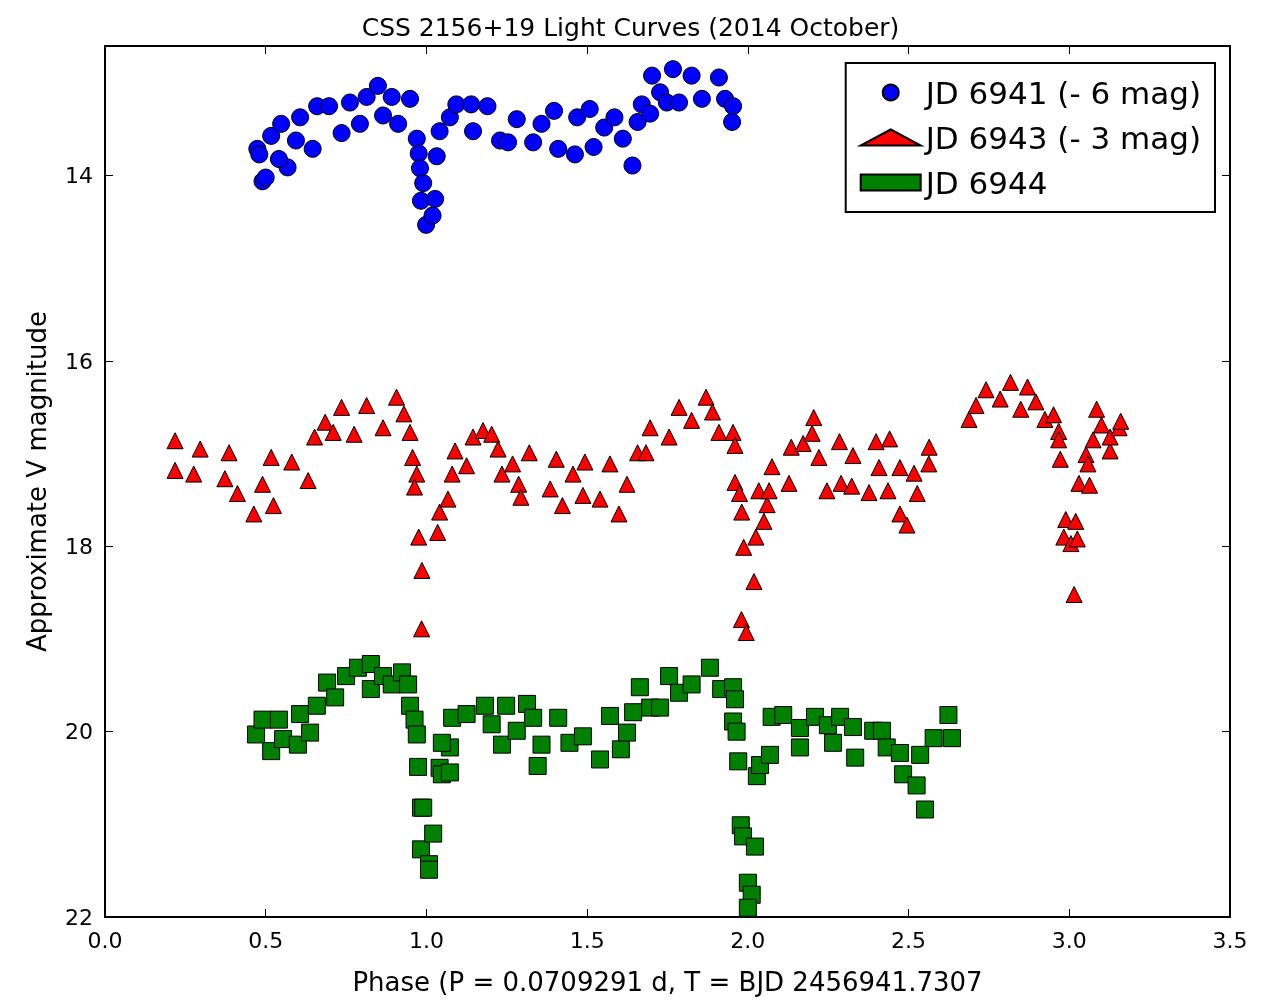  I want to click on x-tick-label: 0.0, so click(105, 940).